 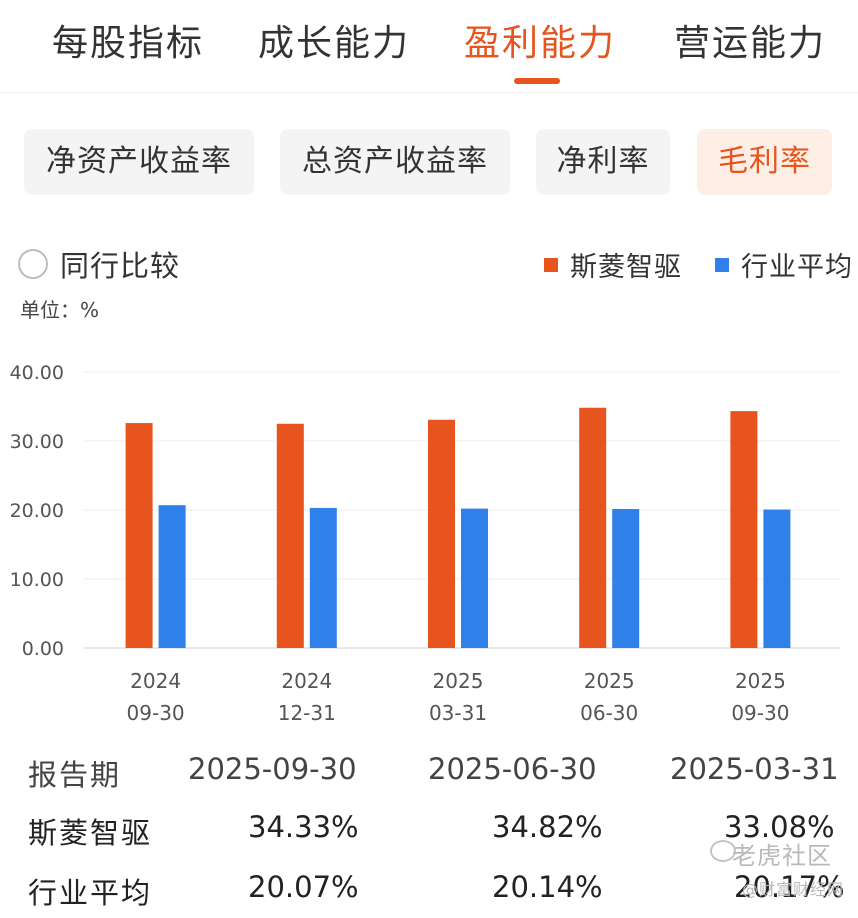 What do you see at coordinates (750, 43) in the screenshot?
I see `tab-operating-ability: 营运能力` at bounding box center [750, 43].